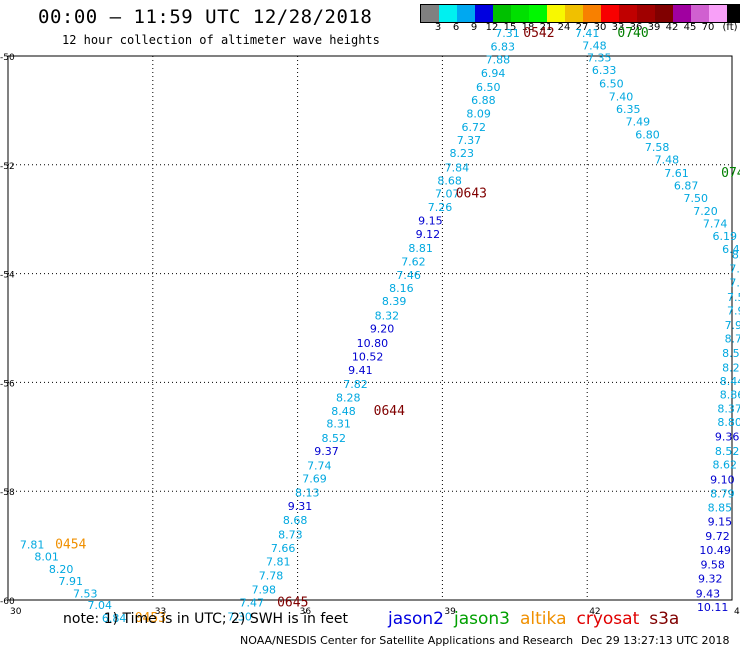 This screenshot has height=650, width=740. What do you see at coordinates (7, 58) in the screenshot?
I see `y-tick-label: -50` at bounding box center [7, 58].